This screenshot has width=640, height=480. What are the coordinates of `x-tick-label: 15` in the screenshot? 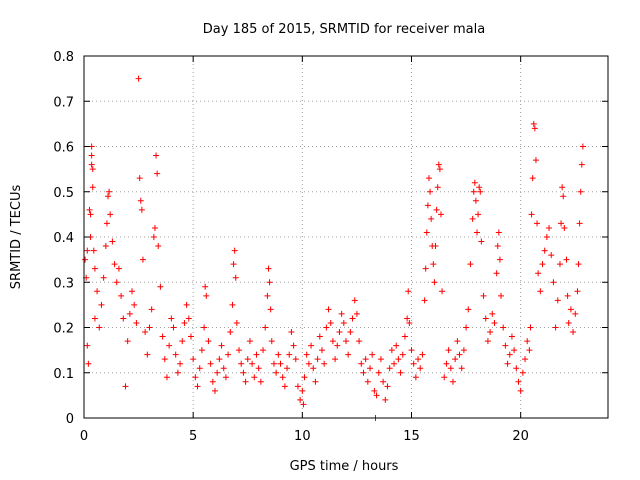 It's located at (411, 436).